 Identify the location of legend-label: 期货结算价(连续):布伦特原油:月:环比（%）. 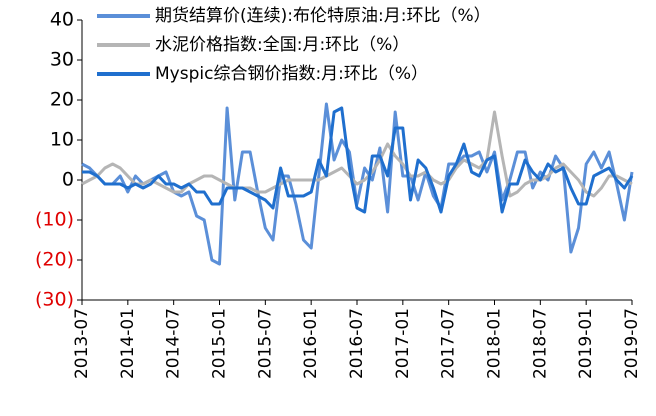
(323, 16).